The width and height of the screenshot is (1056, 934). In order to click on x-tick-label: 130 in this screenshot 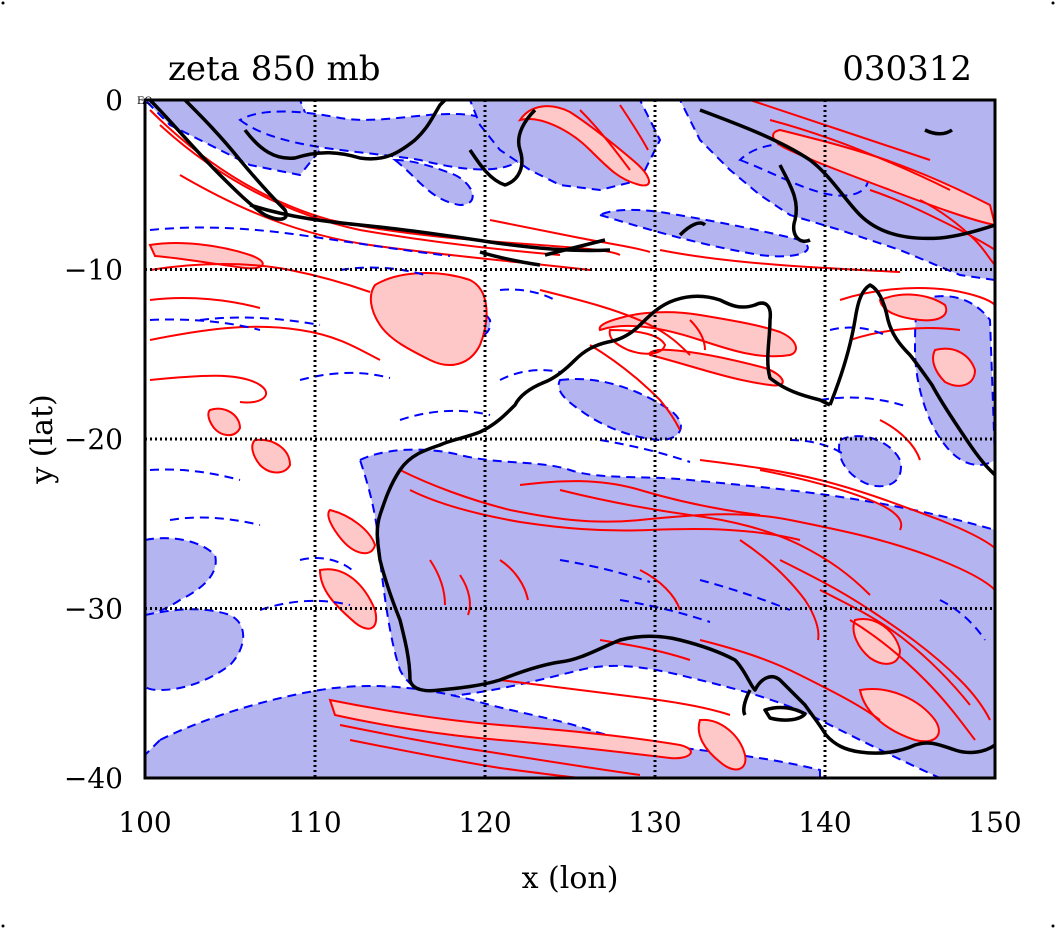, I will do `click(654, 822)`.